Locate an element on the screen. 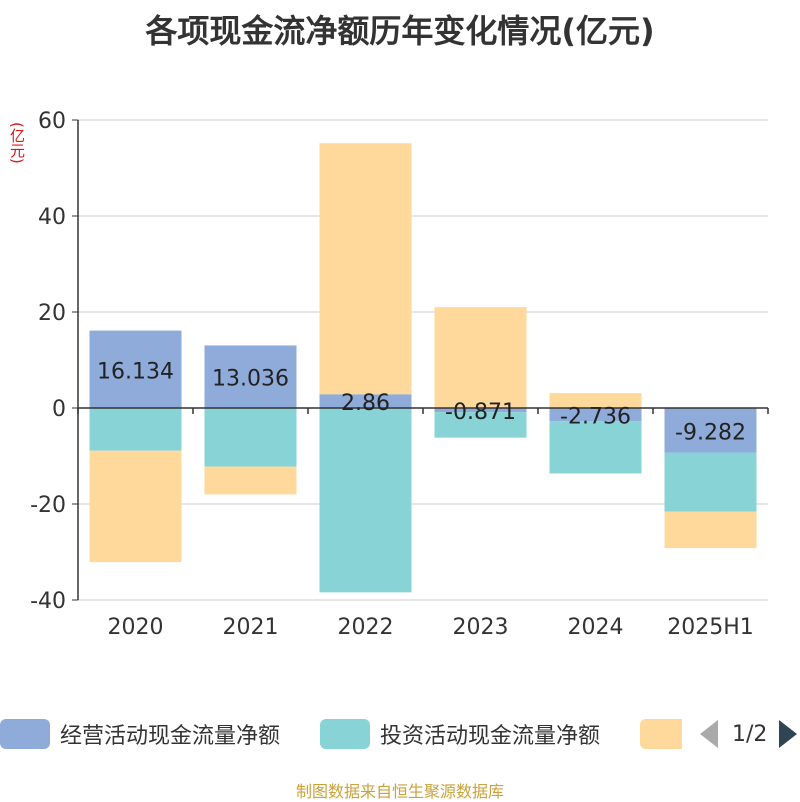  y-axis-unit: (亿元) is located at coordinates (17, 143).